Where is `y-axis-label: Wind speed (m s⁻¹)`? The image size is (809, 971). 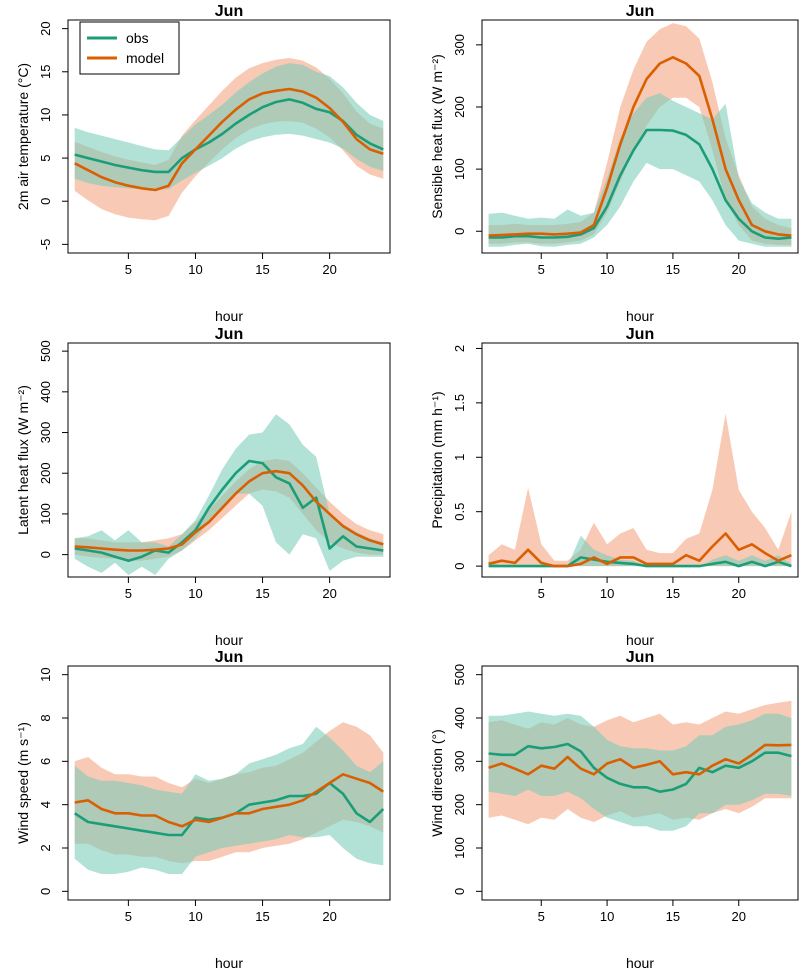 y-axis-label: Wind speed (m s⁻¹) is located at coordinates (23, 783).